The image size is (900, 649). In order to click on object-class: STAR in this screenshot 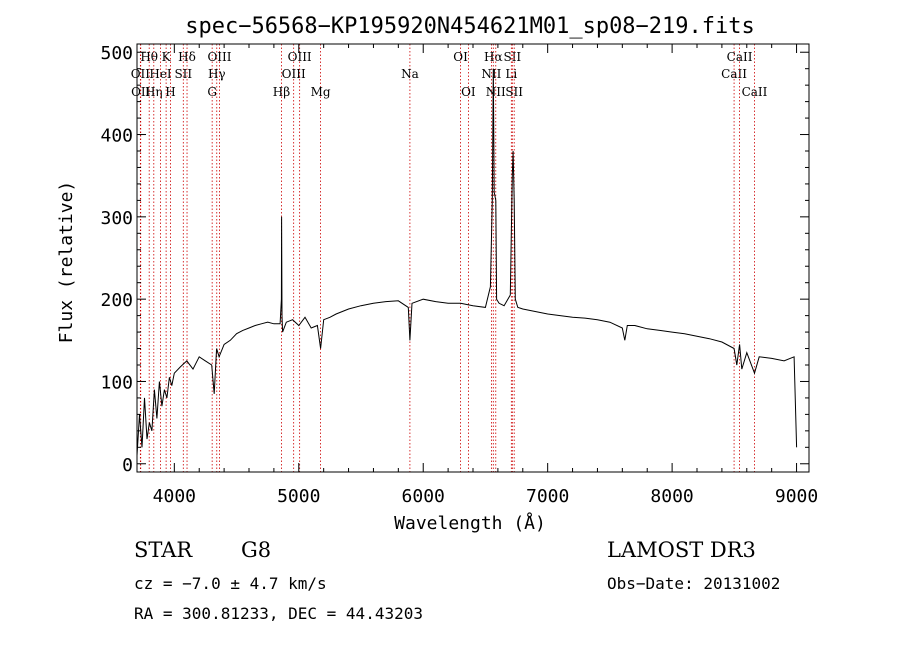, I will do `click(163, 550)`.